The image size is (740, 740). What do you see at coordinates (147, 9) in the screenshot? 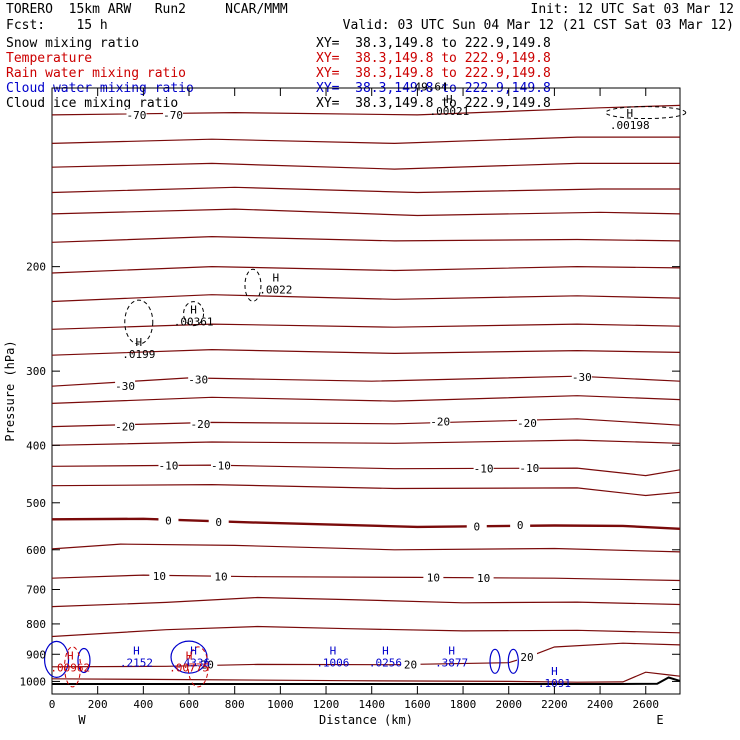
I see `model-run-label: TORERO 15km ARW Run2 NCAR/MMM` at bounding box center [147, 9].